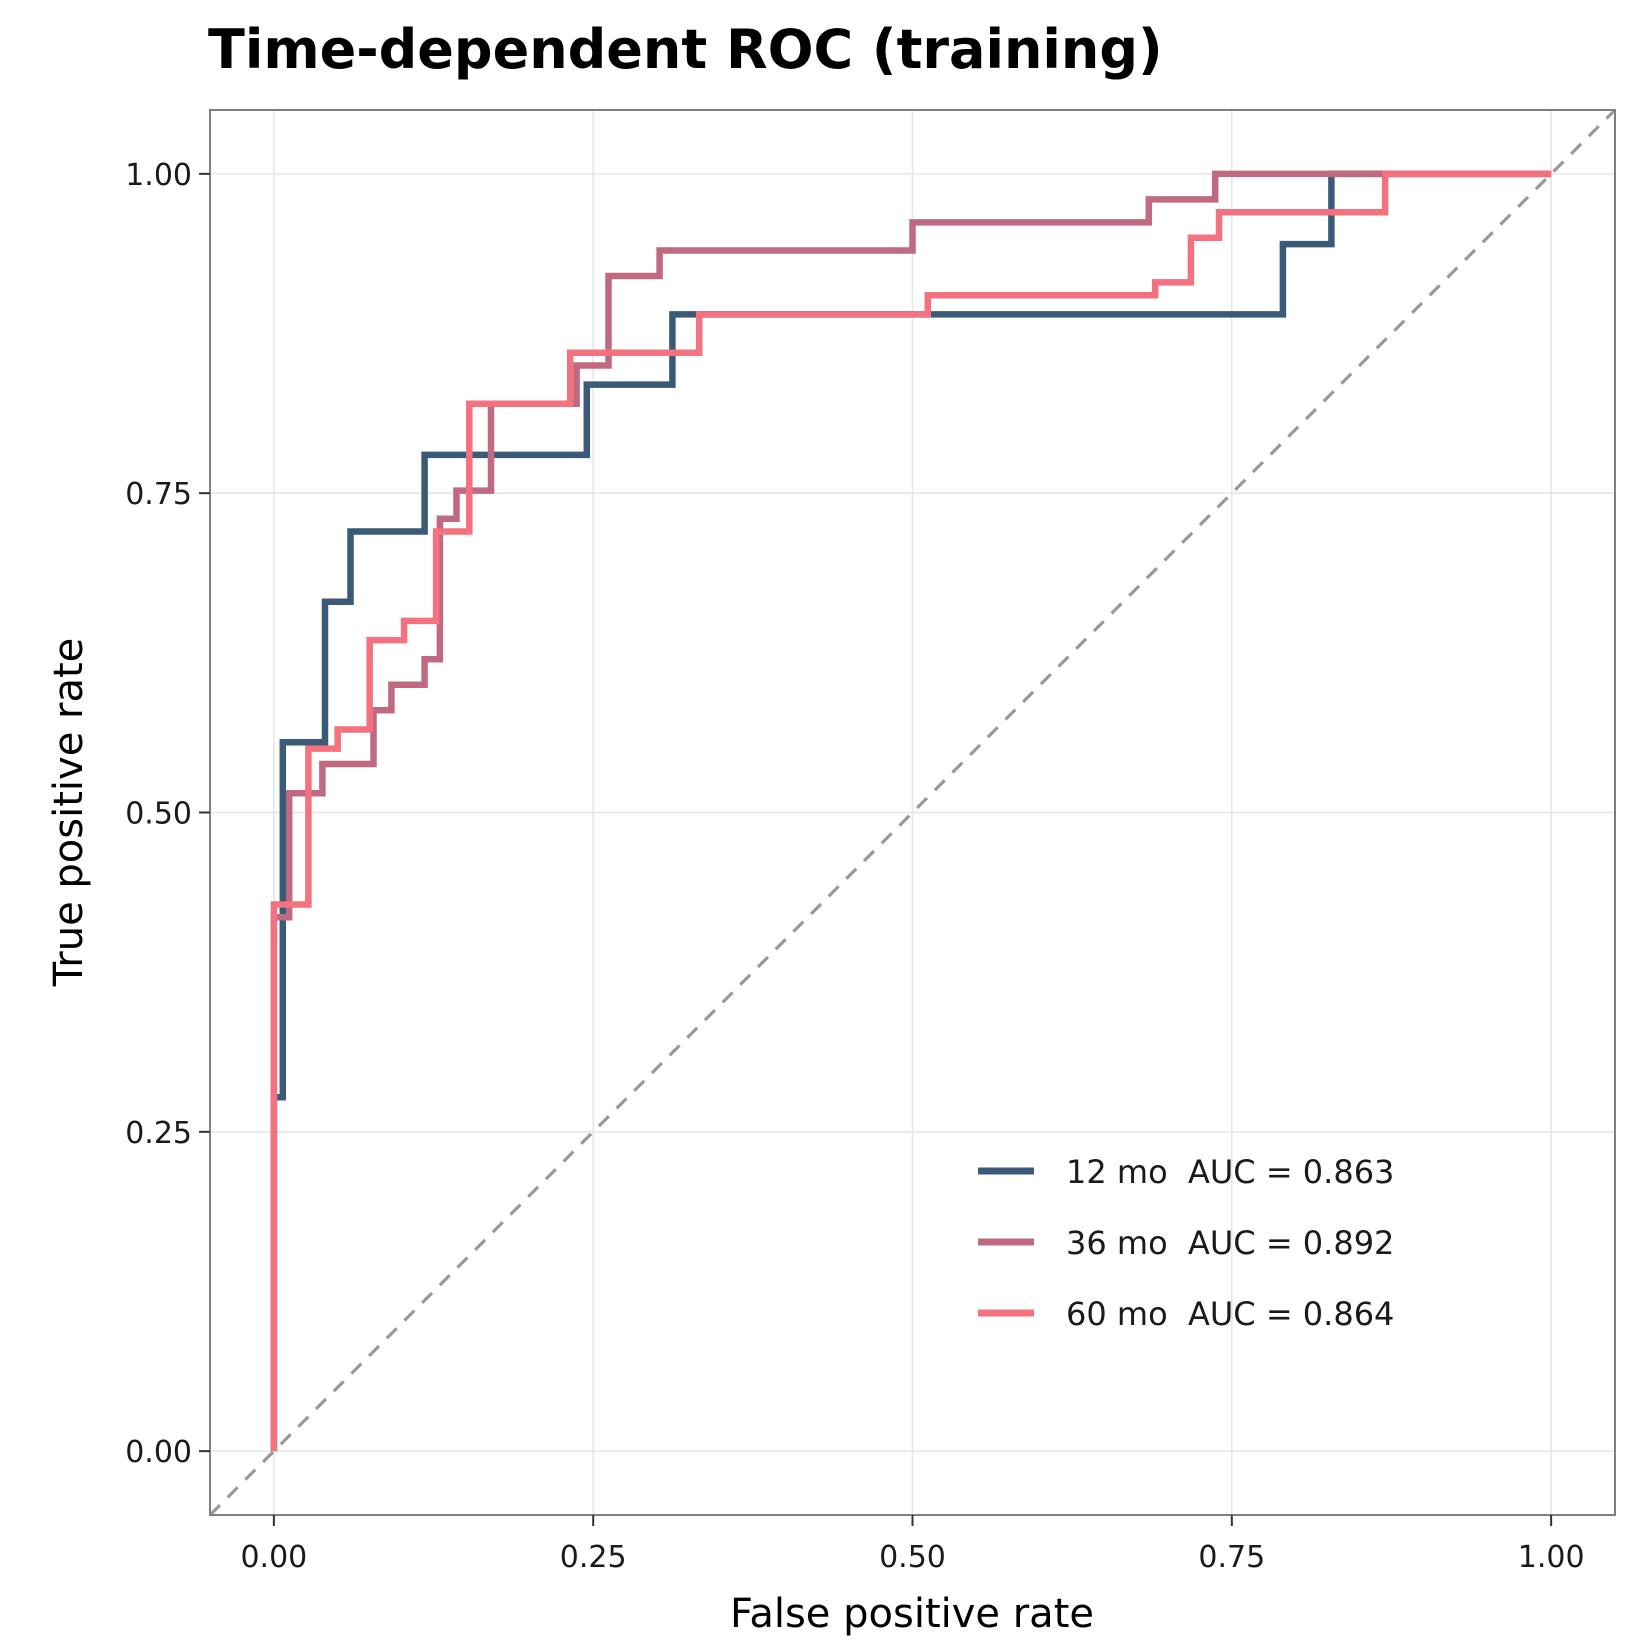  Describe the element at coordinates (158, 1133) in the screenshot. I see `y-tick-label: 0.25` at that location.